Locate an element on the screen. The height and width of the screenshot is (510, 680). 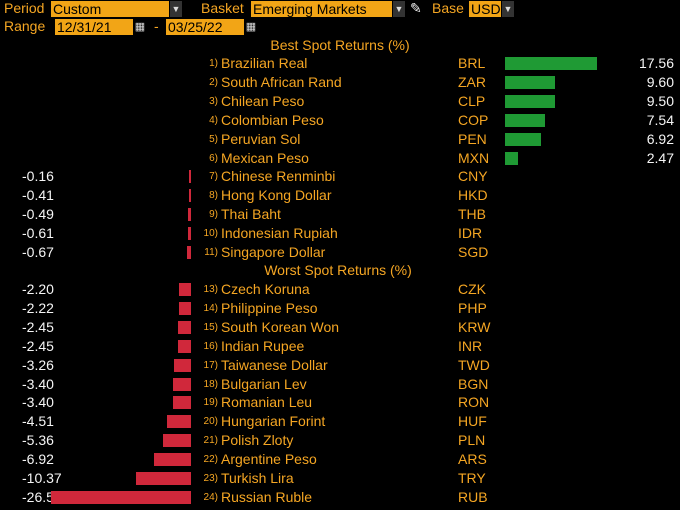
currency-name: South Korean Won is located at coordinates (280, 326).